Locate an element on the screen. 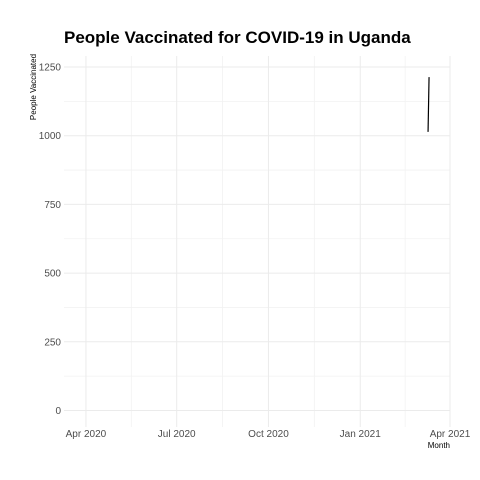 The height and width of the screenshot is (480, 480). x-tick-label: Oct 2020 is located at coordinates (268, 434).